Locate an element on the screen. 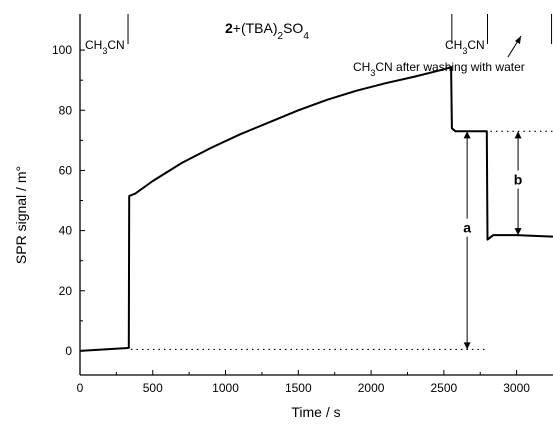  x-axis-title: Time / s is located at coordinates (315, 412).